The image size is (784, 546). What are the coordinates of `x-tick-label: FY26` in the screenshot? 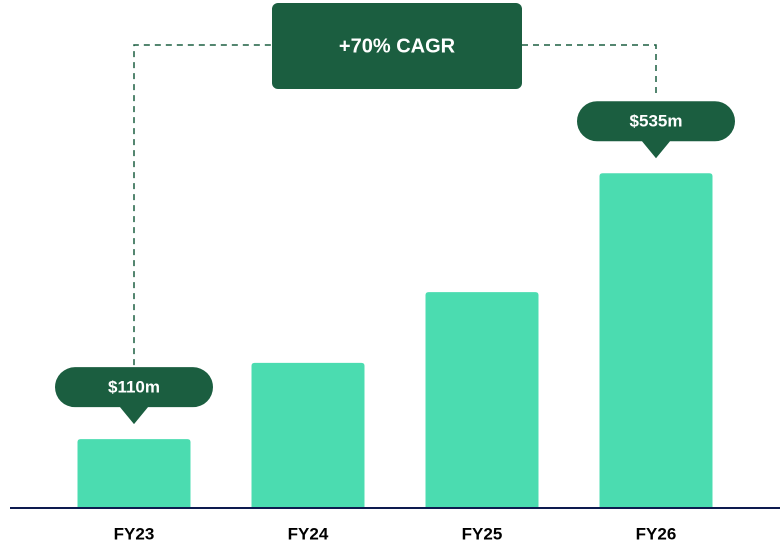 It's located at (656, 533).